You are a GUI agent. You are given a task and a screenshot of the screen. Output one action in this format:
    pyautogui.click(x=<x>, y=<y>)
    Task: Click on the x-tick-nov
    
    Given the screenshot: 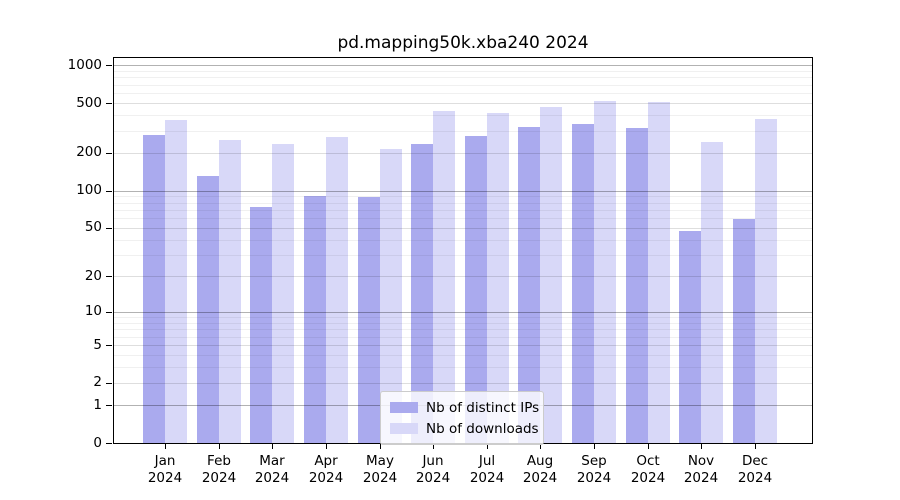 What is the action you would take?
    pyautogui.click(x=701, y=446)
    